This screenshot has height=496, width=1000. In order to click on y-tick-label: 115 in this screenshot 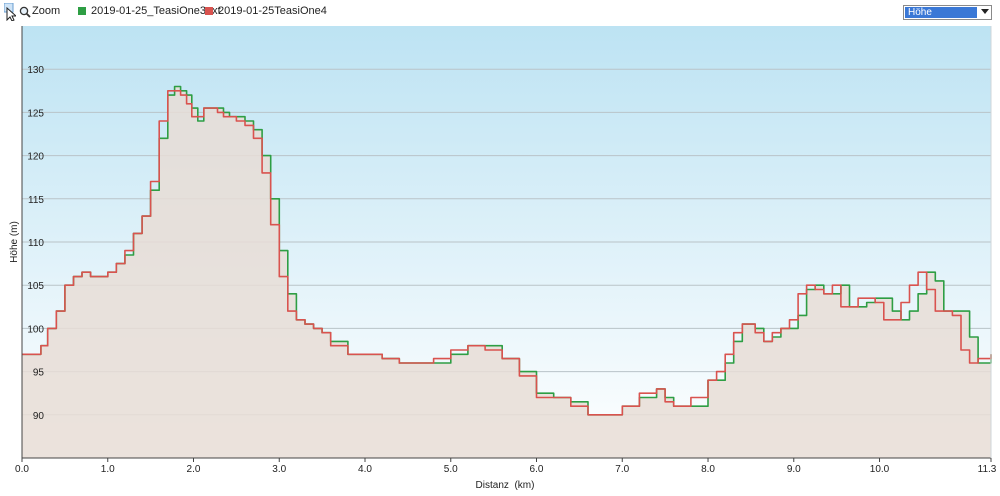, I will do `click(36, 200)`.